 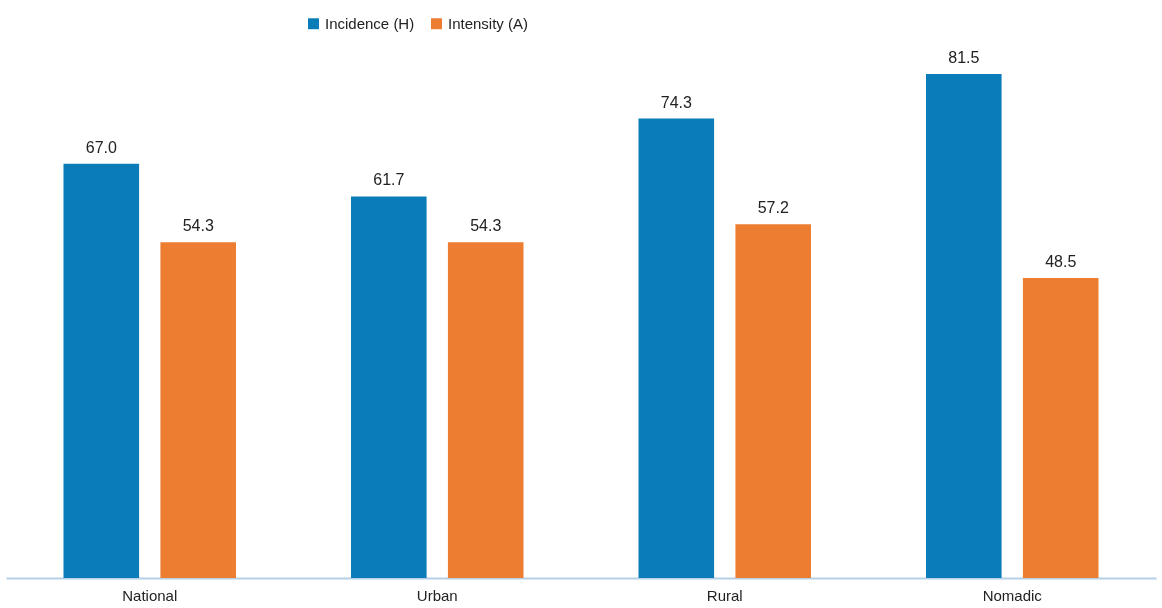 What do you see at coordinates (150, 595) in the screenshot?
I see `x-tick-label: National` at bounding box center [150, 595].